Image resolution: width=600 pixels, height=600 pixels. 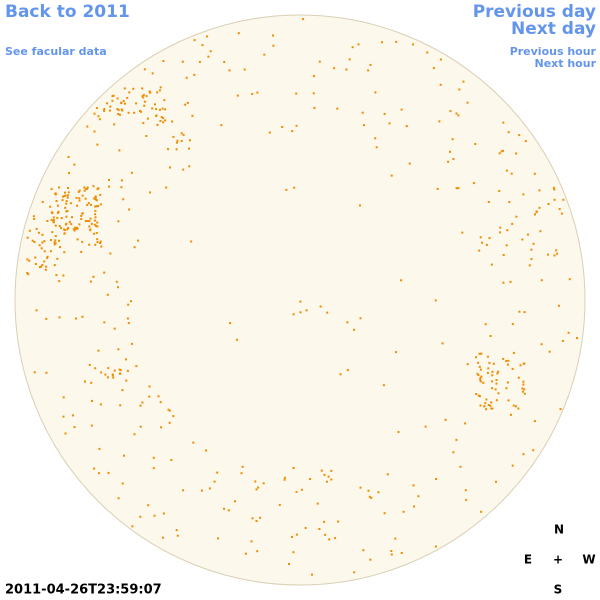 What do you see at coordinates (534, 12) in the screenshot?
I see `previous-day-link: Previous day` at bounding box center [534, 12].